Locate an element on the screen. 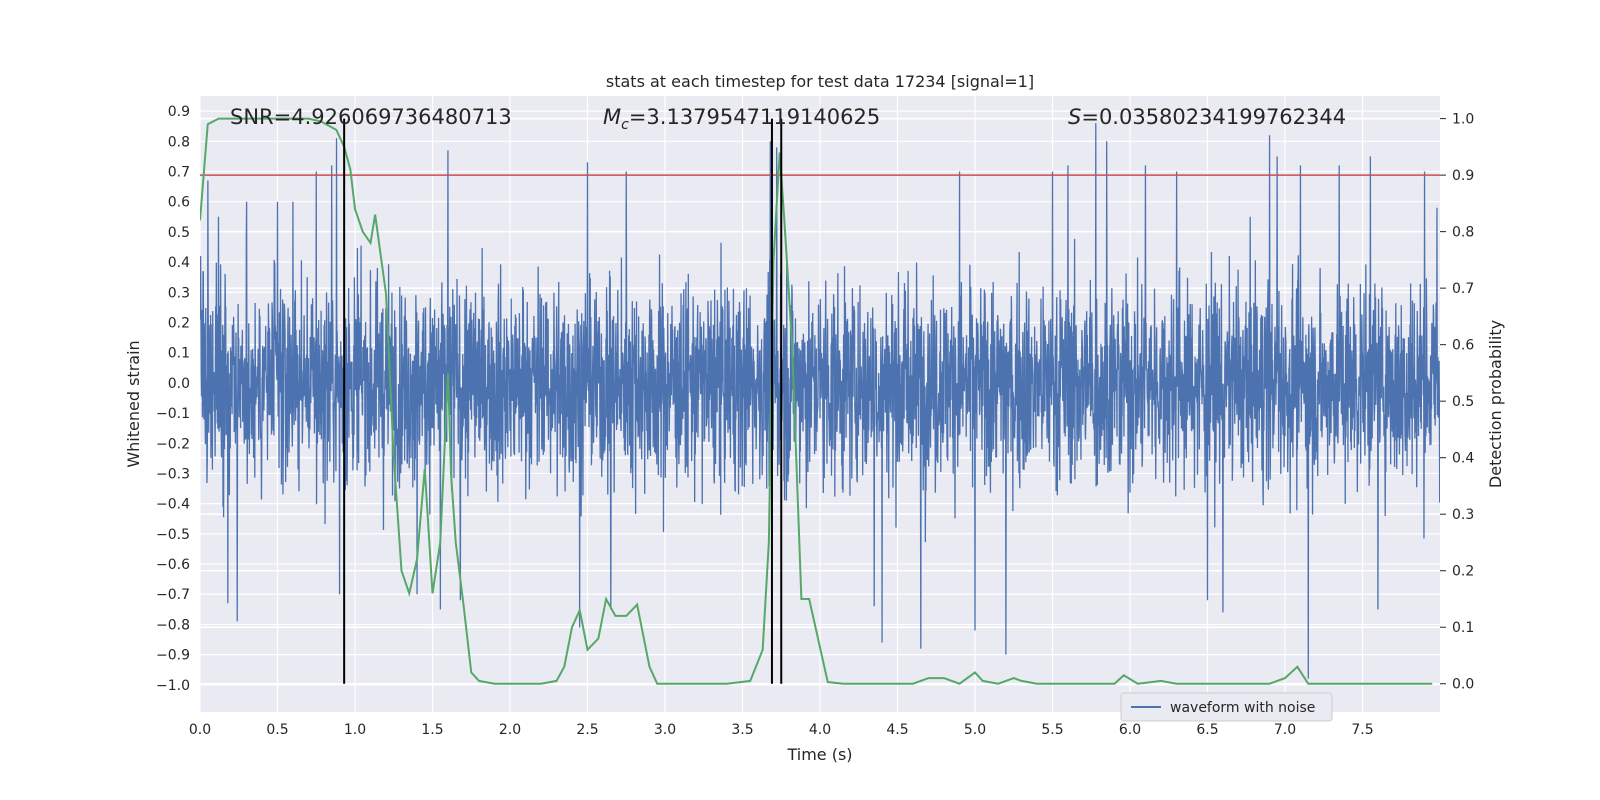  y-tick-label-left: 0.1 is located at coordinates (179, 354).